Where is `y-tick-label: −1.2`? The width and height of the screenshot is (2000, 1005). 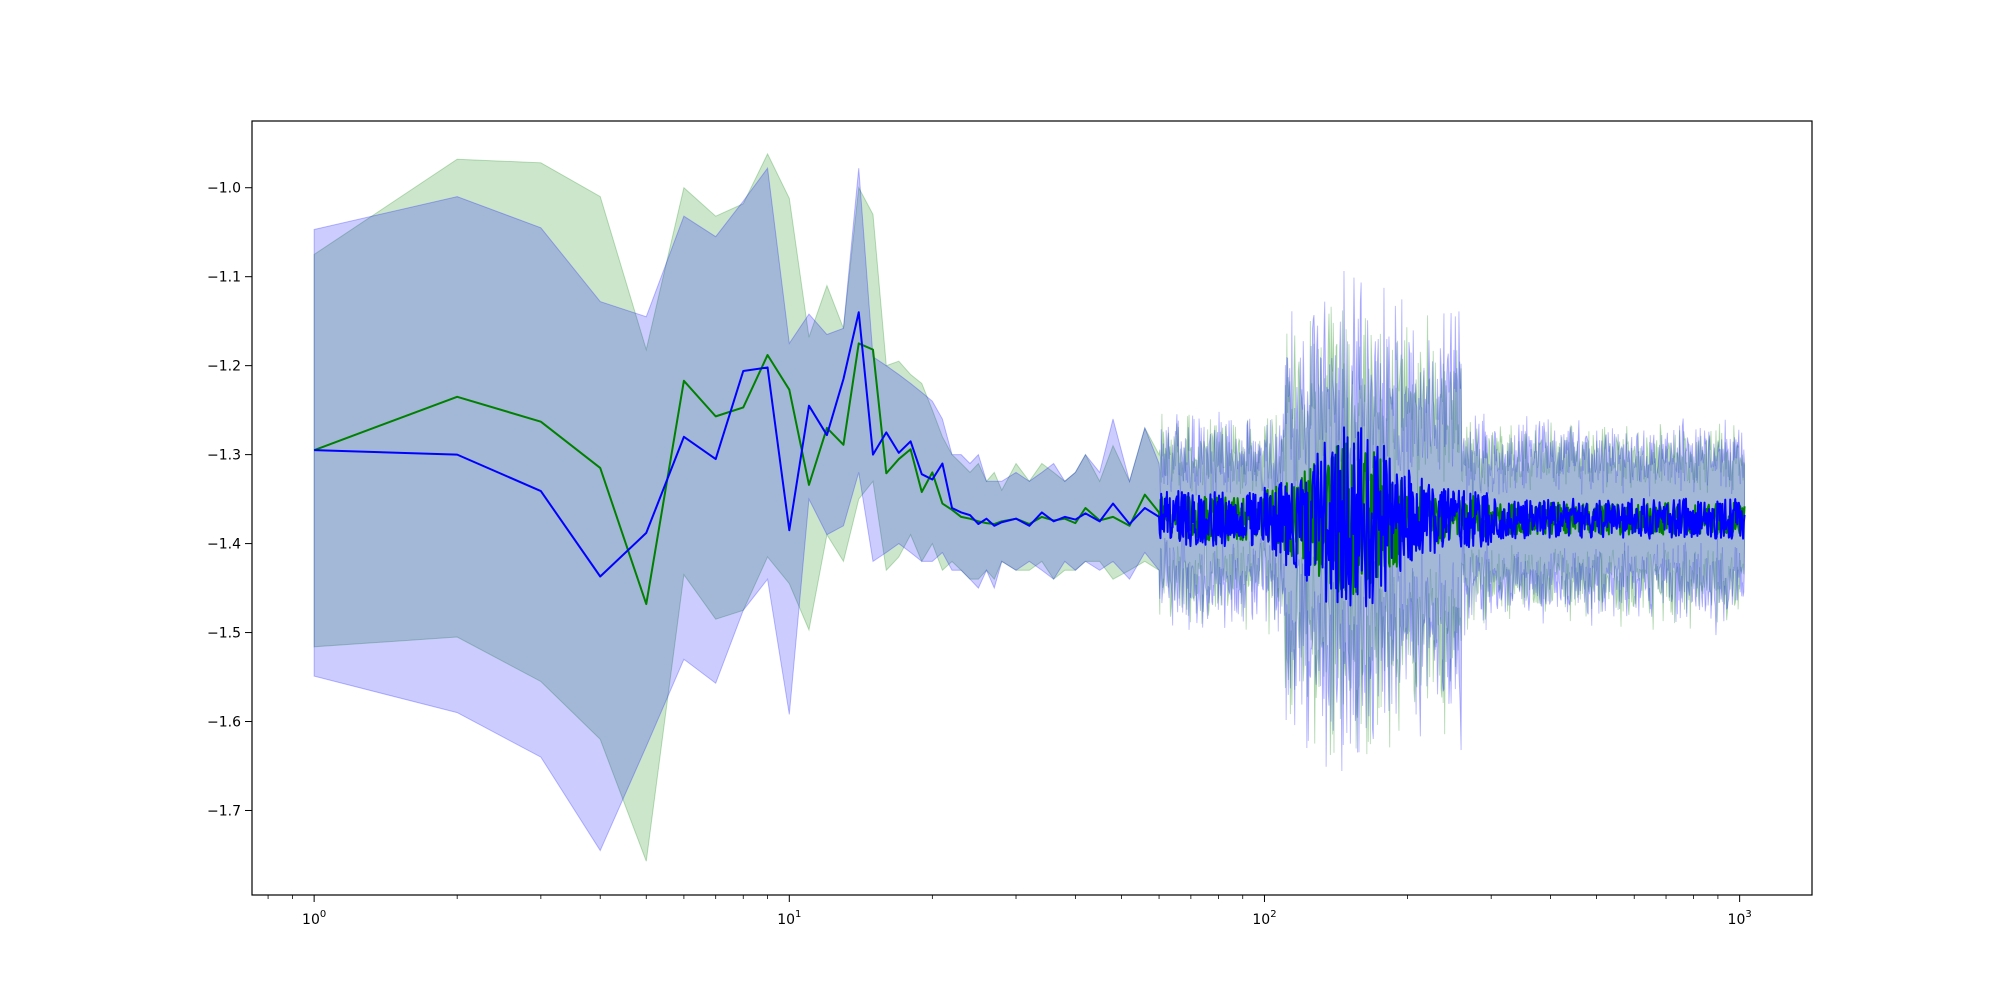
y-tick-label: −1.2 is located at coordinates (224, 367).